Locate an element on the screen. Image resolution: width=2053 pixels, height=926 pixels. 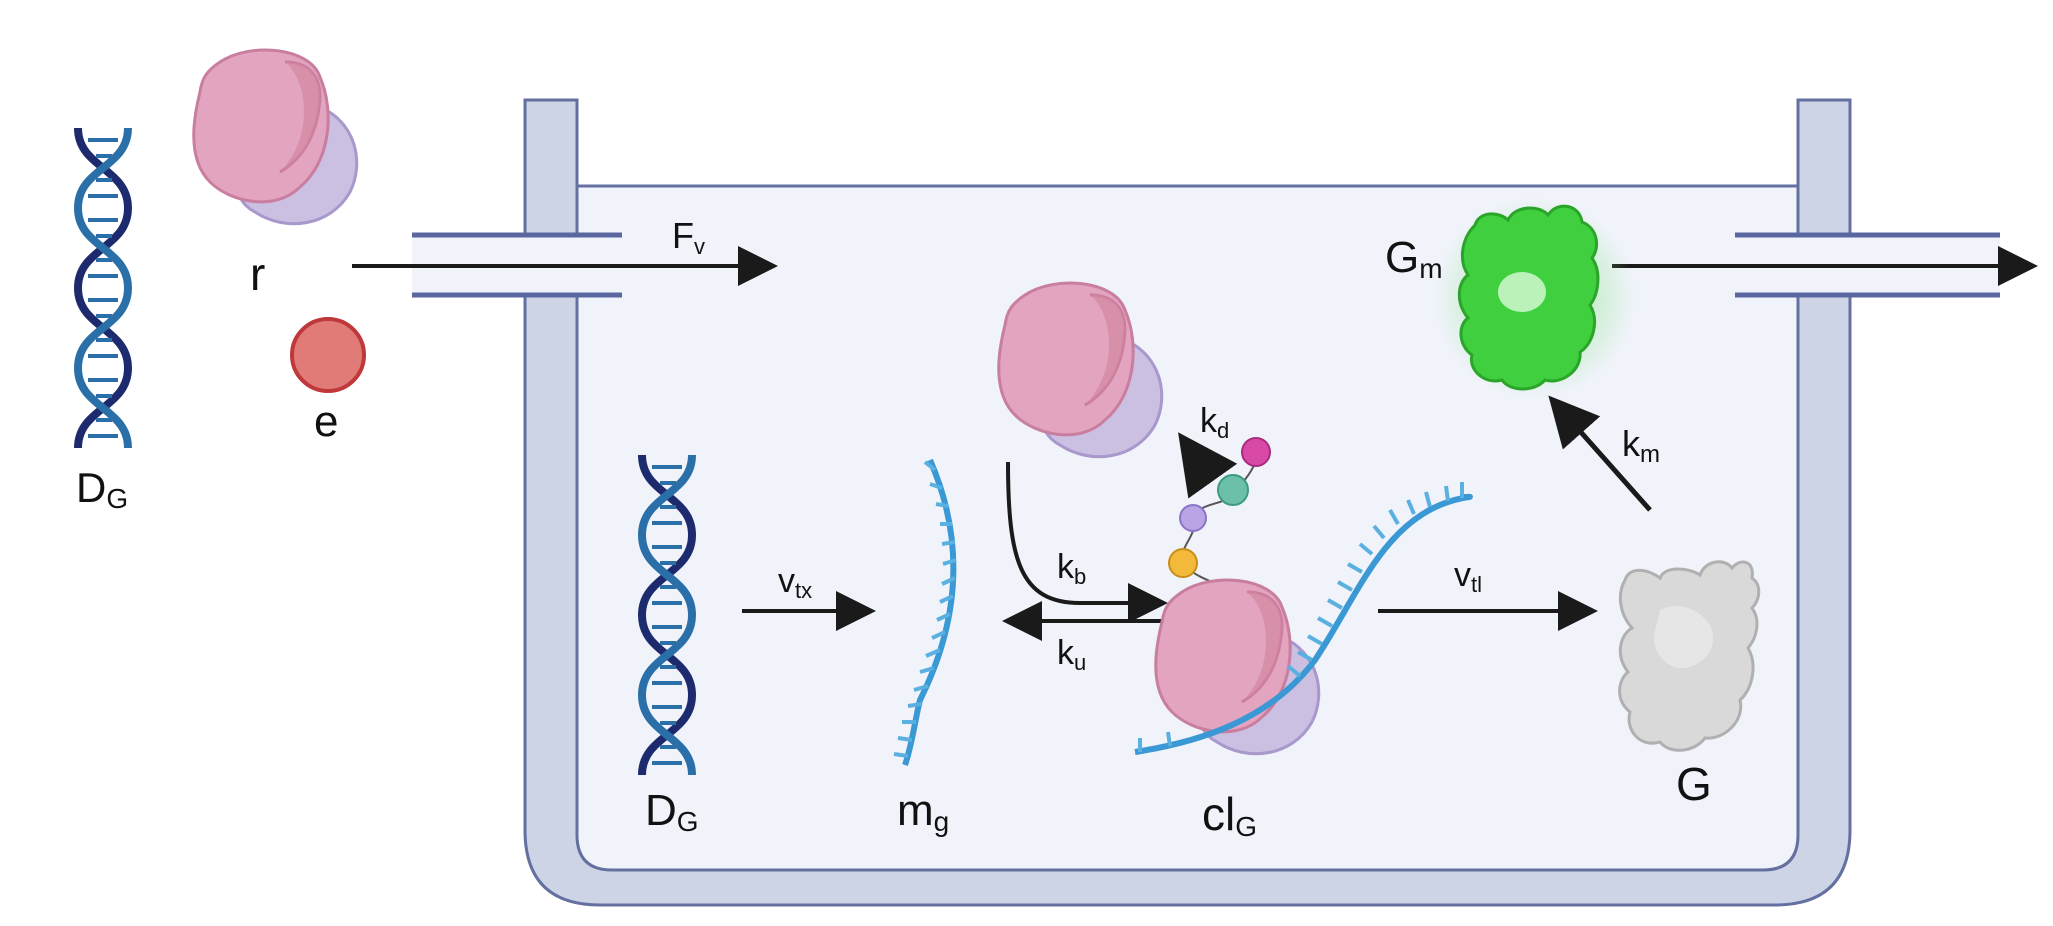
degradation-arrow is located at coordinates (1208, 465).